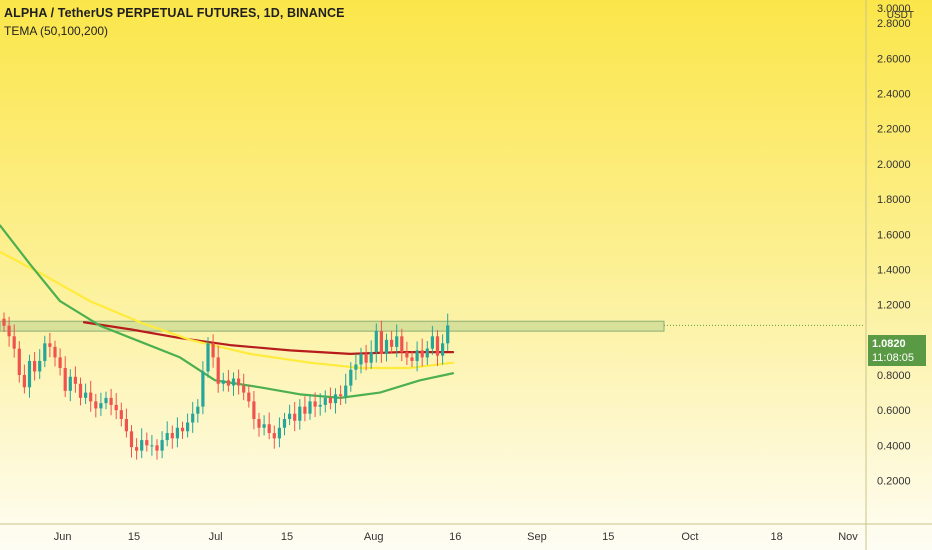  Describe the element at coordinates (216, 537) in the screenshot. I see `x-tick-label: Jul` at that location.